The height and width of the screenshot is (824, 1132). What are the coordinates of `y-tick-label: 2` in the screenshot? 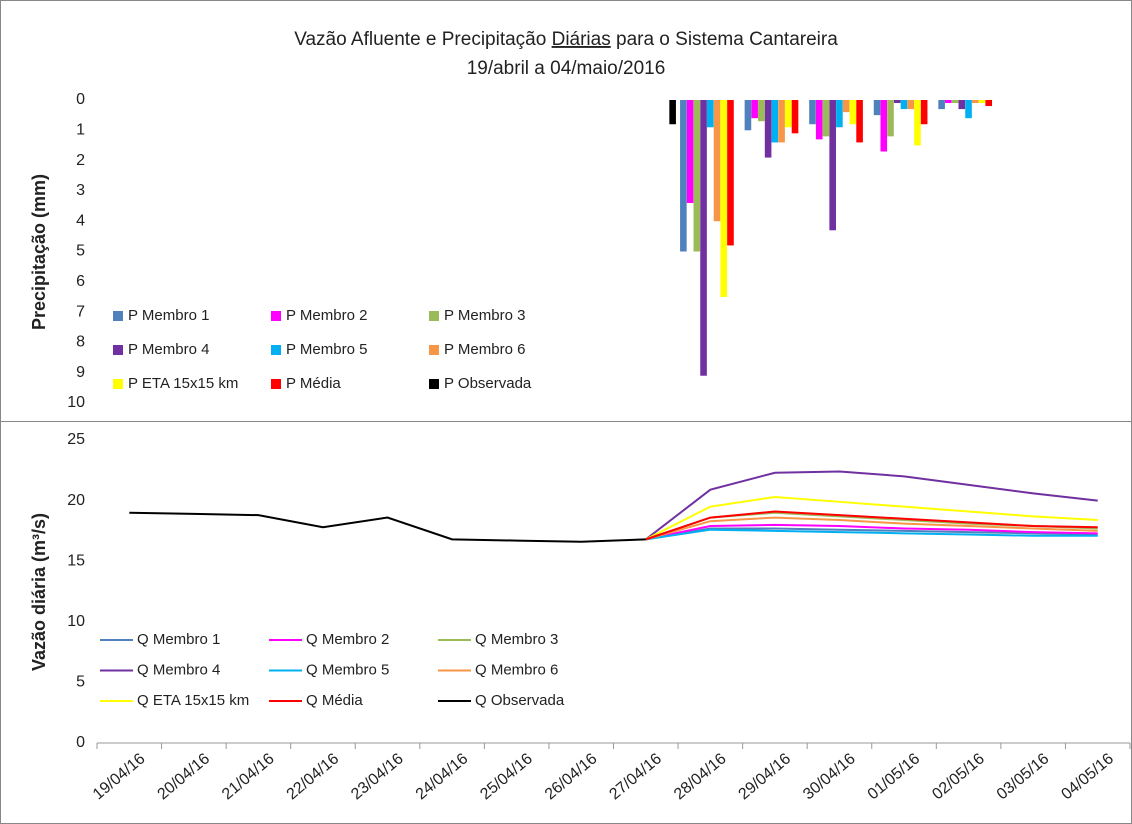 It's located at (80, 160).